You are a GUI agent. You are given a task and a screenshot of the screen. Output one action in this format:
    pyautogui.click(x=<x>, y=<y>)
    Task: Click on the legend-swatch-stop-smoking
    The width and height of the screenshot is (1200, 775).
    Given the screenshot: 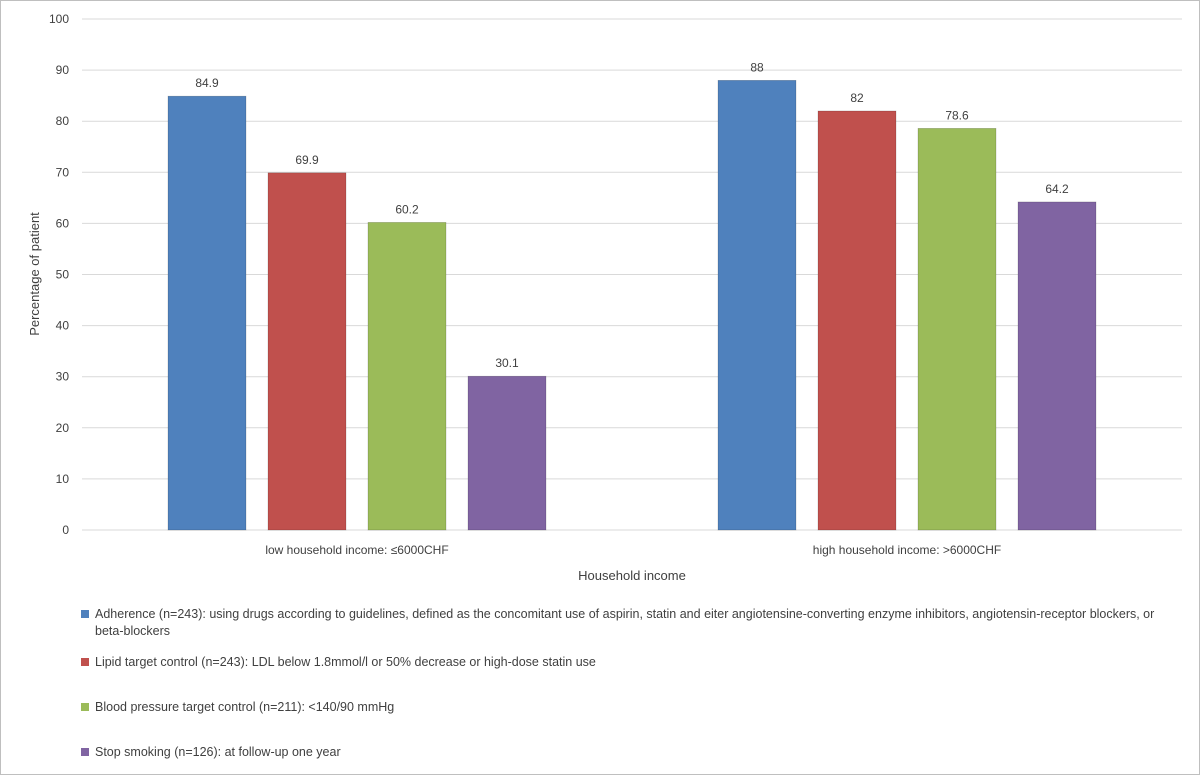 What is the action you would take?
    pyautogui.click(x=85, y=752)
    